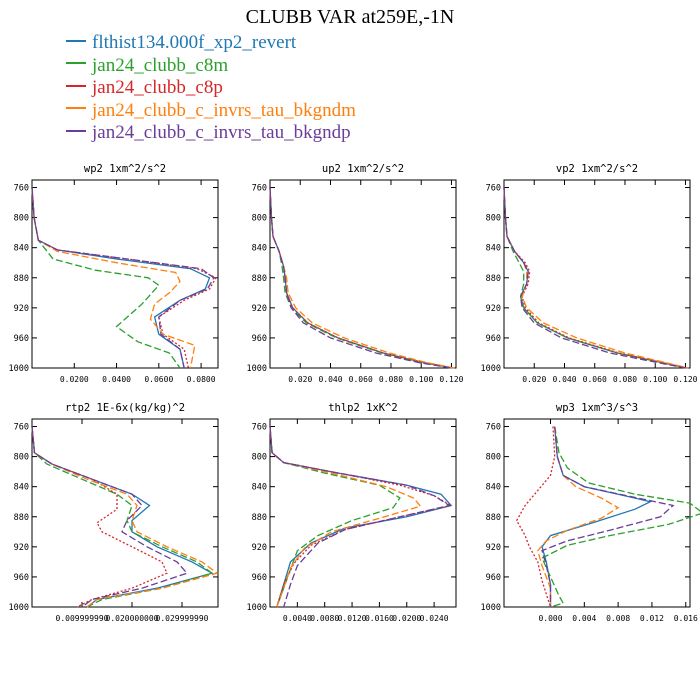 This screenshot has height=700, width=700. I want to click on legend-item: jan24_clubb_c_invrs_tau_bkgndp, so click(211, 133).